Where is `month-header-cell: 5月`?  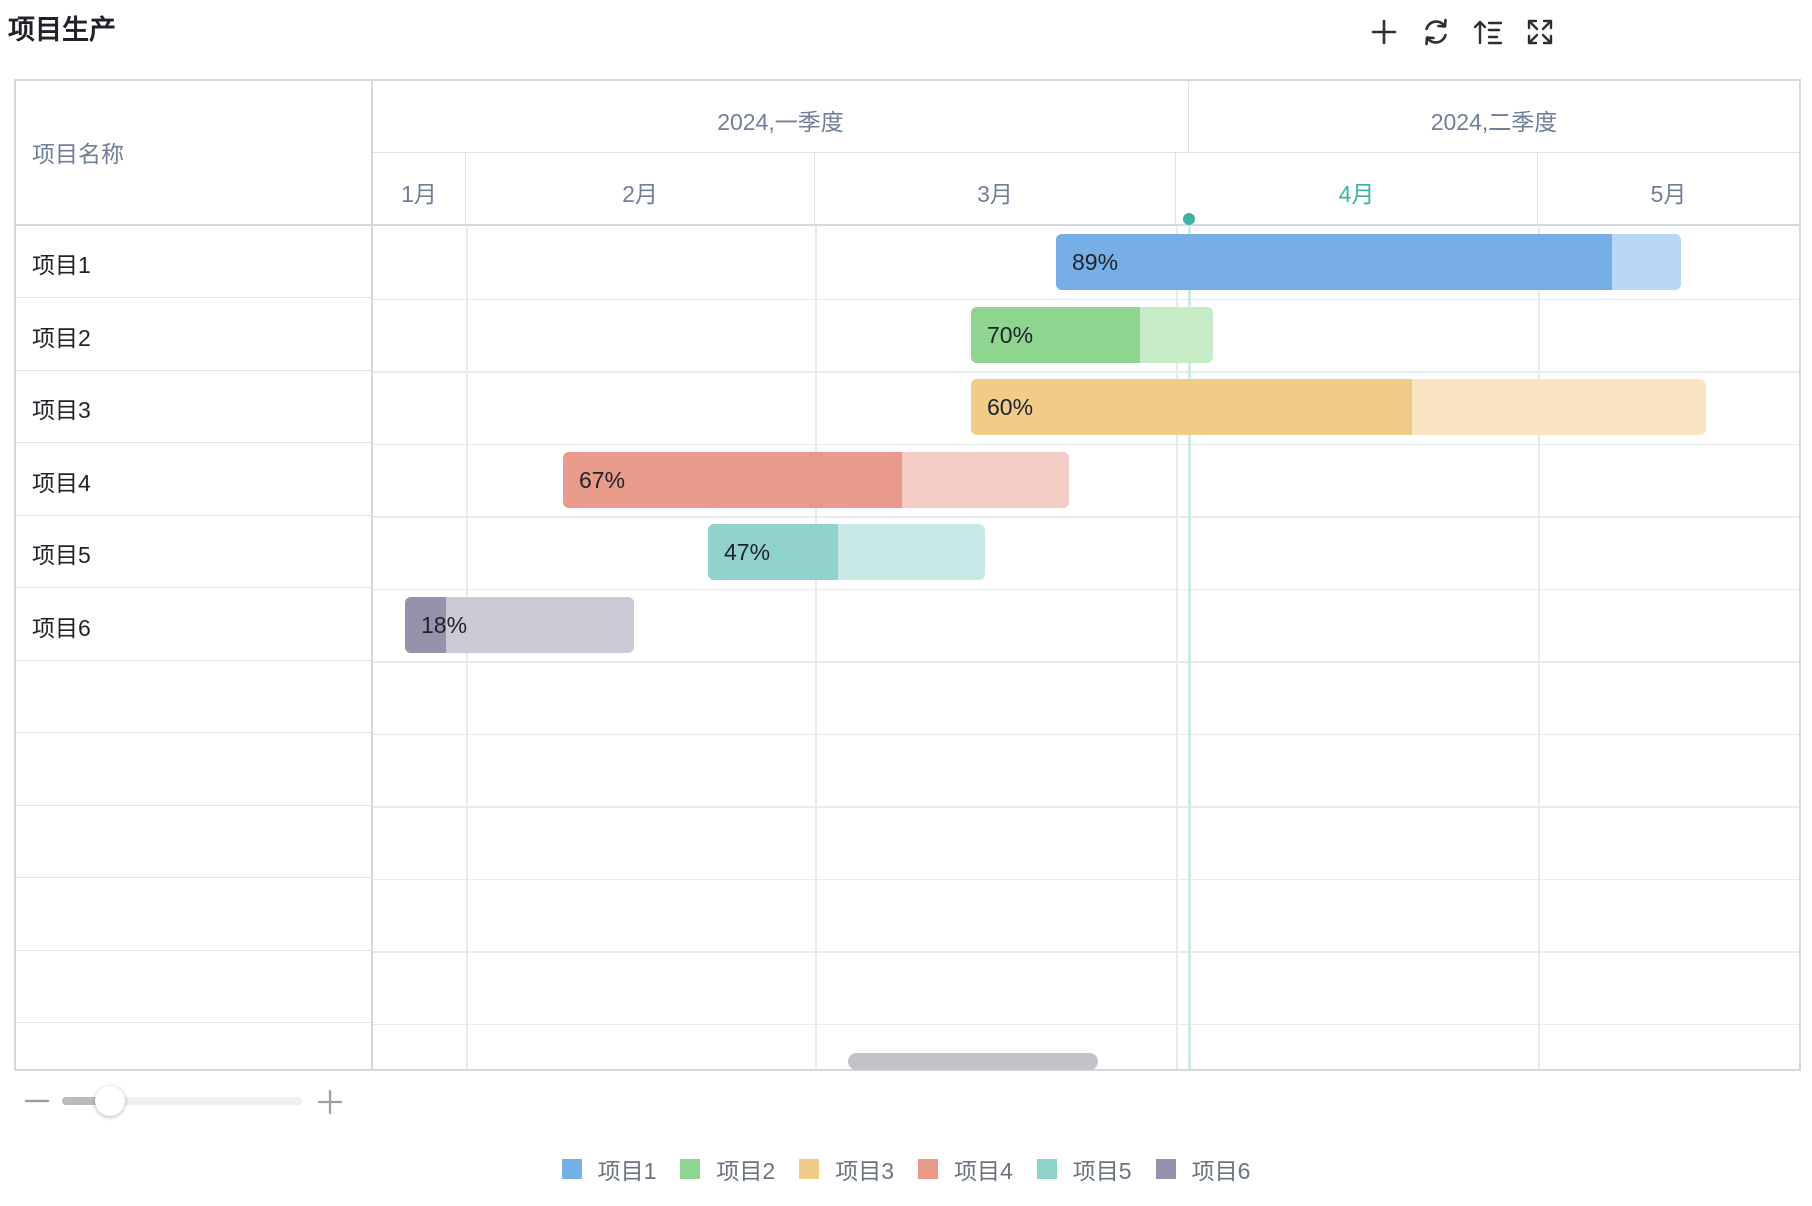
month-header-cell: 5月 is located at coordinates (1668, 188).